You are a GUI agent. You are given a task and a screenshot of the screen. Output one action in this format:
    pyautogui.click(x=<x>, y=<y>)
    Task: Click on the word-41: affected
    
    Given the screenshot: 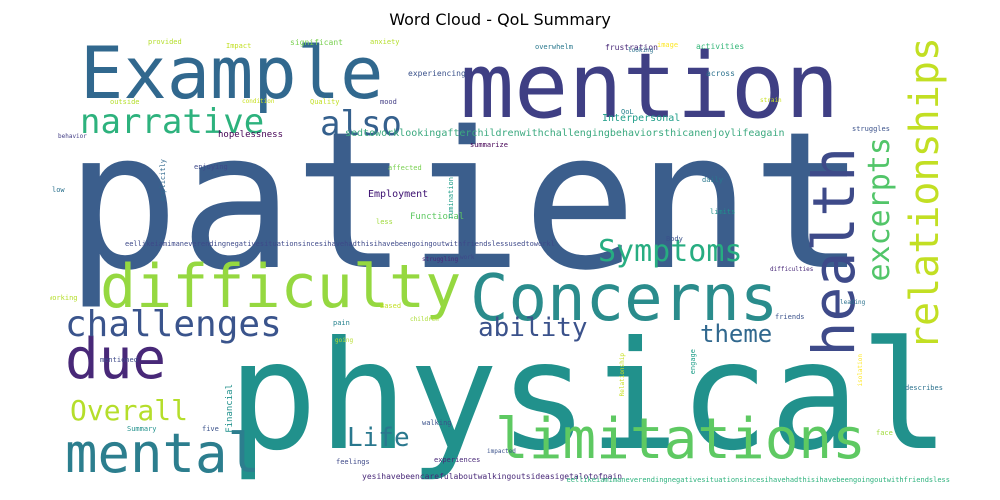 What is the action you would take?
    pyautogui.click(x=405, y=168)
    